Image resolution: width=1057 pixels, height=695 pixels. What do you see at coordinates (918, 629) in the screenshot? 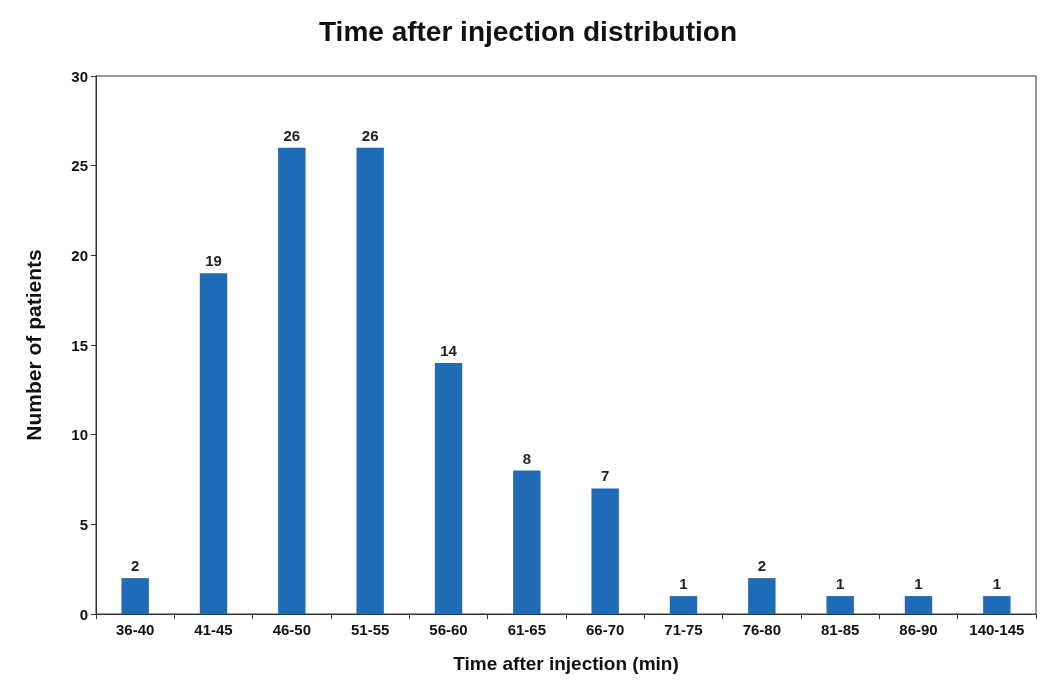
I see `x-tick-label: 86-90` at bounding box center [918, 629].